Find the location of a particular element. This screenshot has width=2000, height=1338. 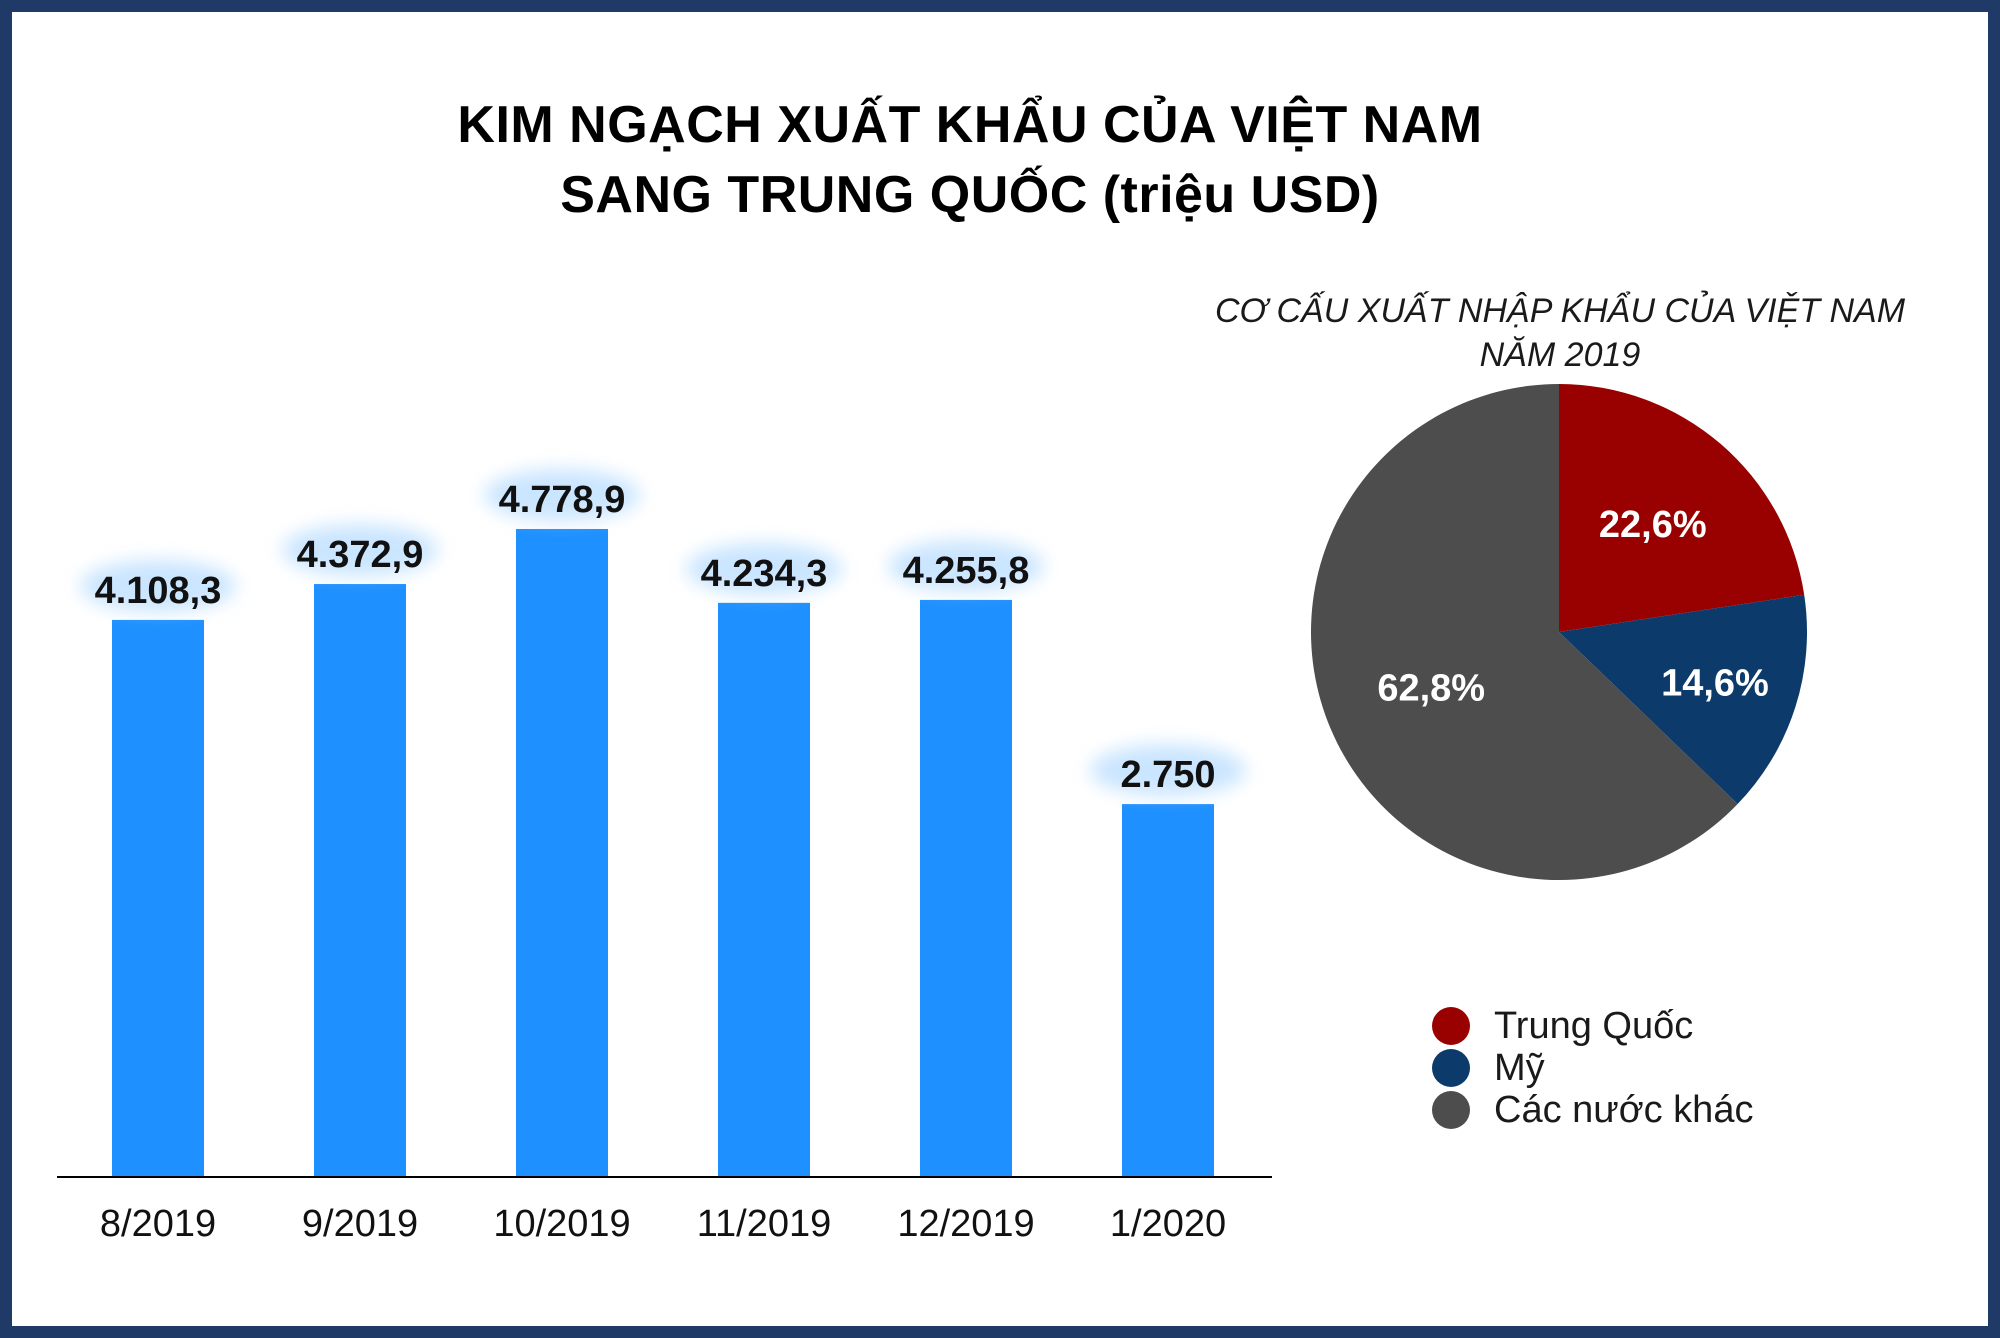

legend-item-trung-quoc: Trung Quốc is located at coordinates (1592, 1026).